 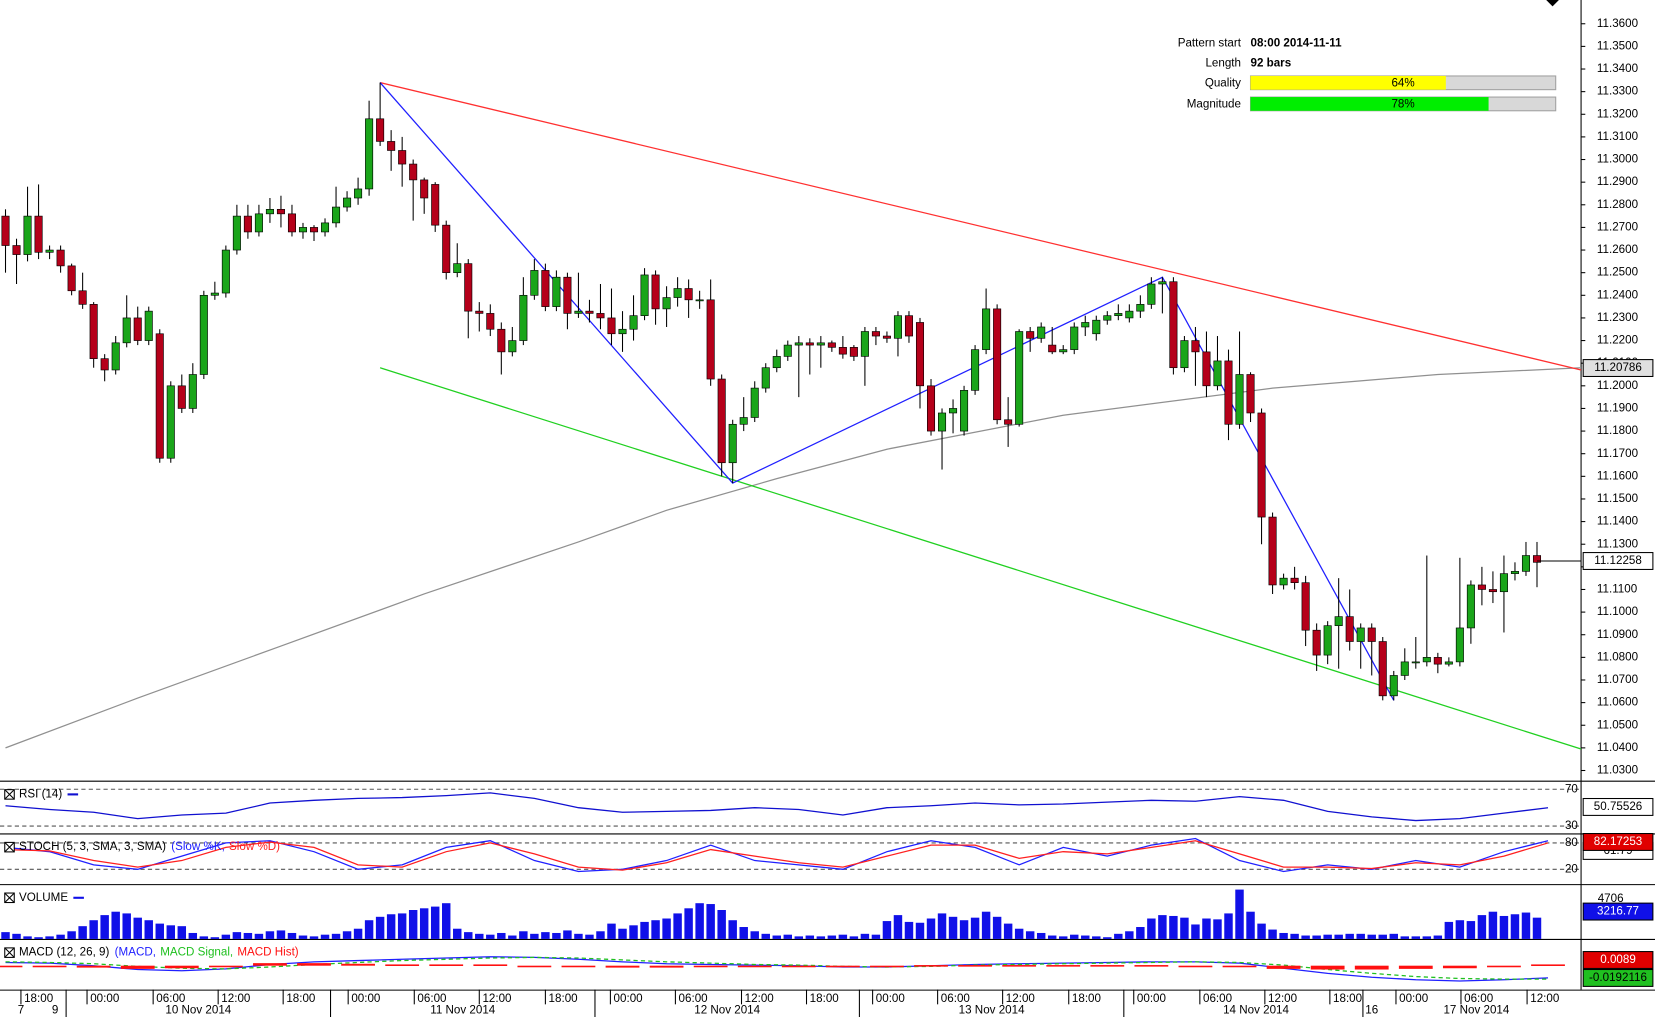 What do you see at coordinates (64, 952) in the screenshot?
I see `panel-title: MACD (12, 26, 9)` at bounding box center [64, 952].